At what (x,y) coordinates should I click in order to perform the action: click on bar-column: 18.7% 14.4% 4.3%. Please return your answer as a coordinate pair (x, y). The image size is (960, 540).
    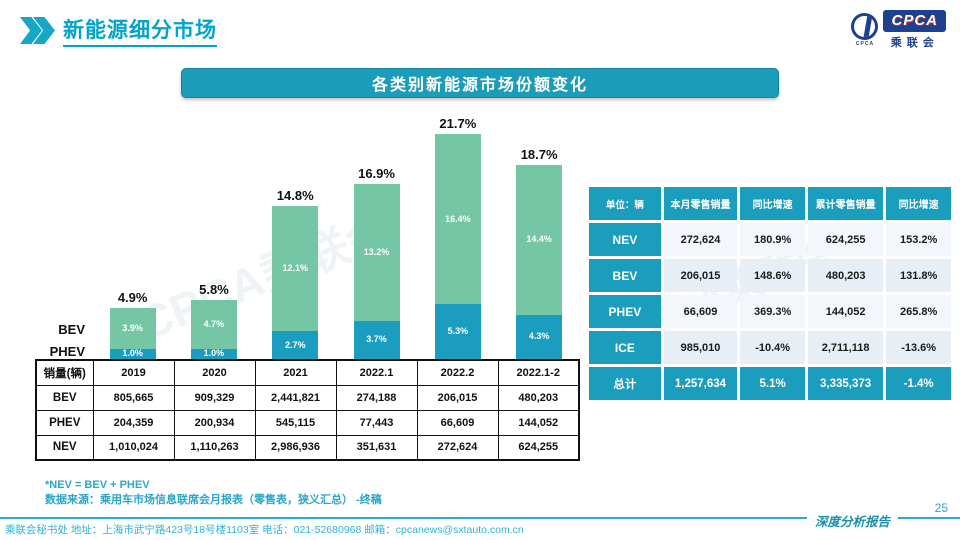
    Looking at the image, I should click on (538, 253).